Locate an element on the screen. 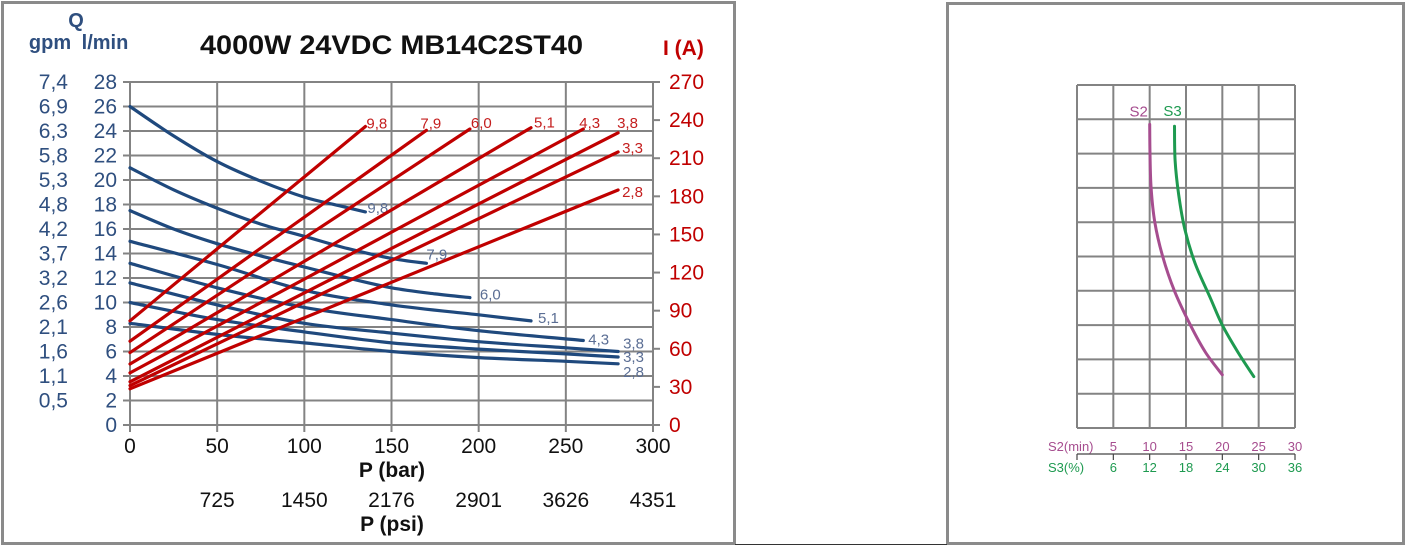  y2-tick-label-current: 210 is located at coordinates (686, 158).